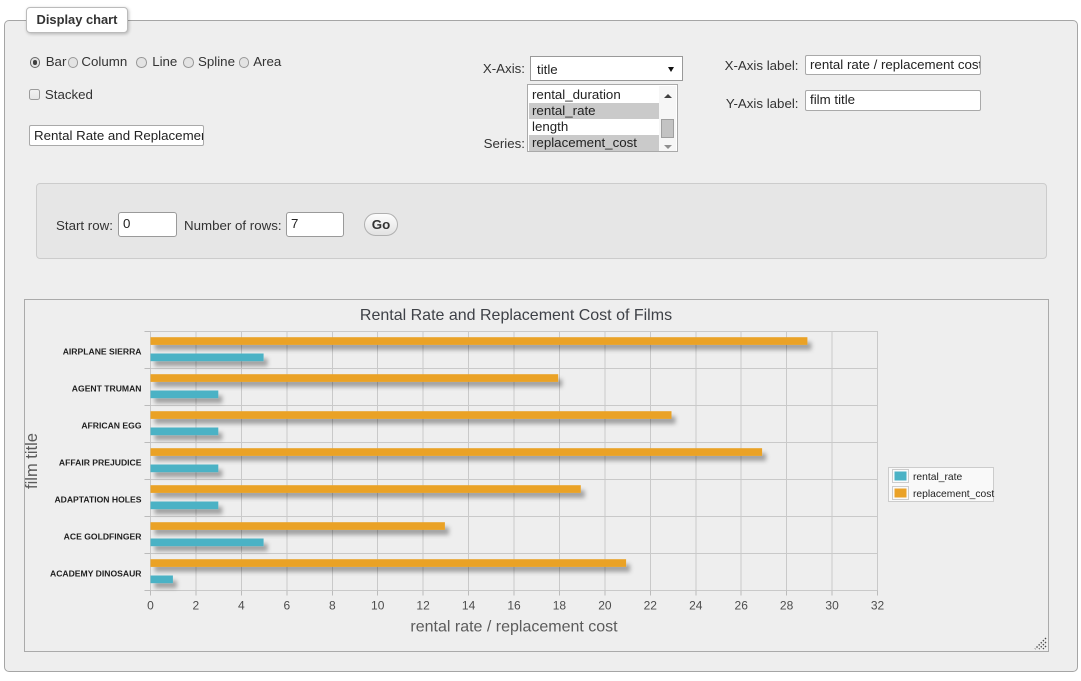 This screenshot has width=1081, height=681. I want to click on svg-text: 28, so click(787, 606).